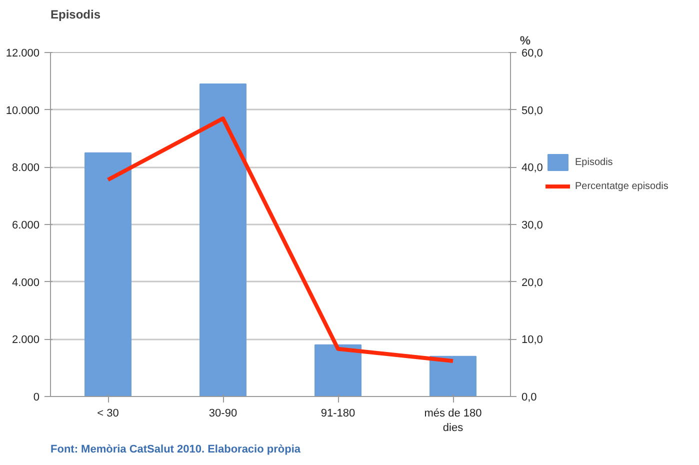 The width and height of the screenshot is (699, 465). I want to click on y2-tick-label: 0,0, so click(529, 398).